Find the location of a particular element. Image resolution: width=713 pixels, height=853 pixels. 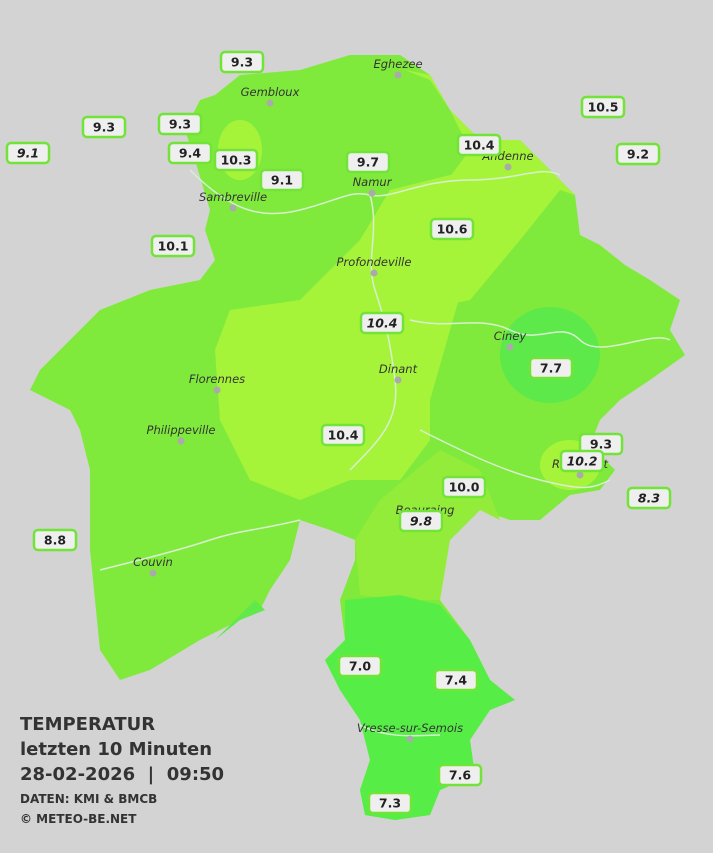

city-label: Eghezee is located at coordinates (397, 64).